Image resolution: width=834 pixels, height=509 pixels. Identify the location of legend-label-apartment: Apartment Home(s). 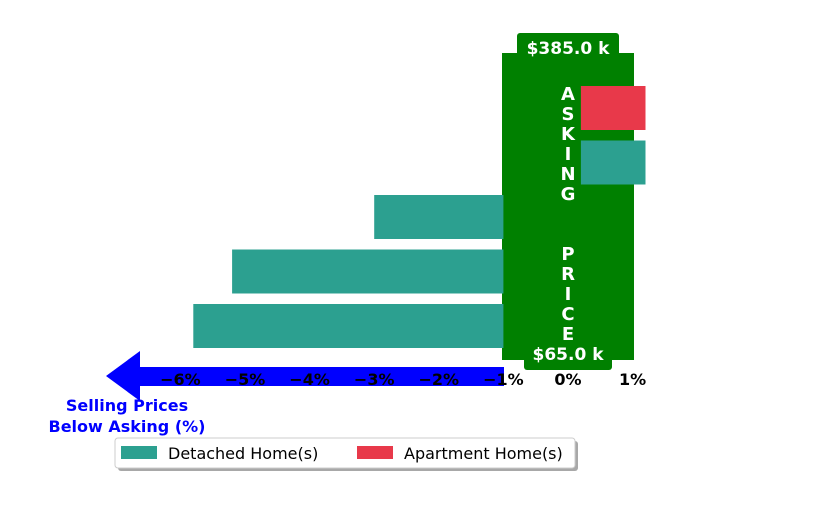
(483, 453).